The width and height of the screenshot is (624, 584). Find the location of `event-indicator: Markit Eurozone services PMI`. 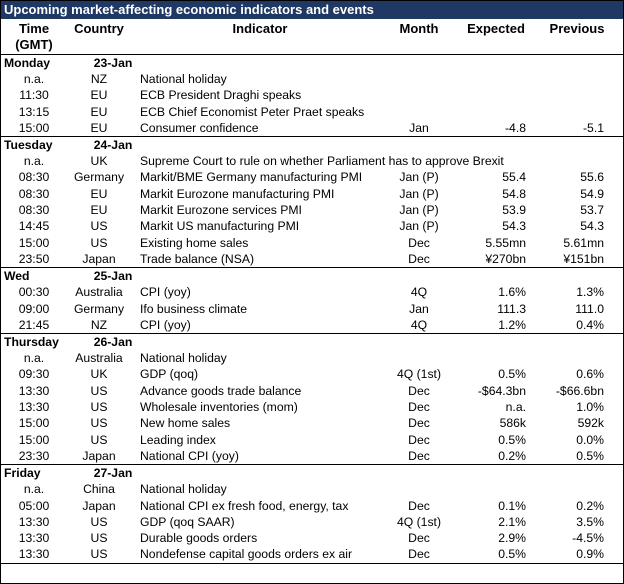

event-indicator: Markit Eurozone services PMI is located at coordinates (221, 210).